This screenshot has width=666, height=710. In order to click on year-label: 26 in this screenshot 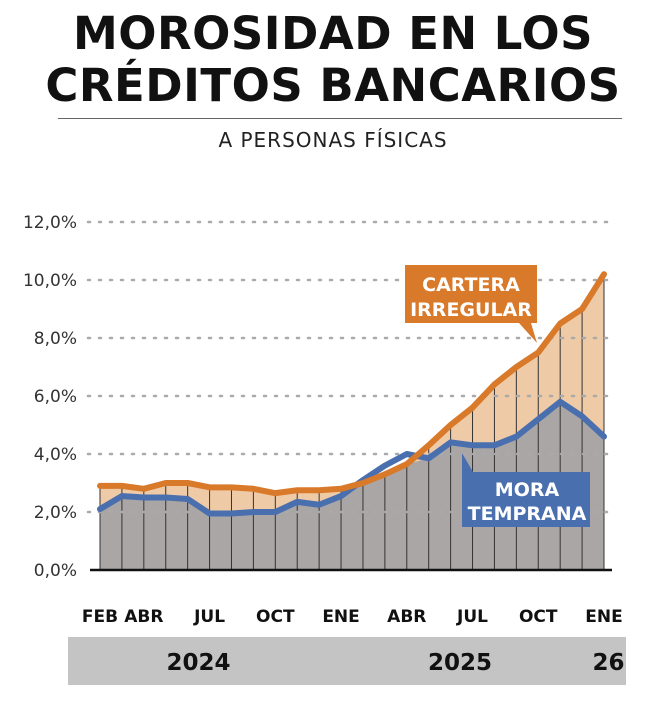, I will do `click(608, 663)`.